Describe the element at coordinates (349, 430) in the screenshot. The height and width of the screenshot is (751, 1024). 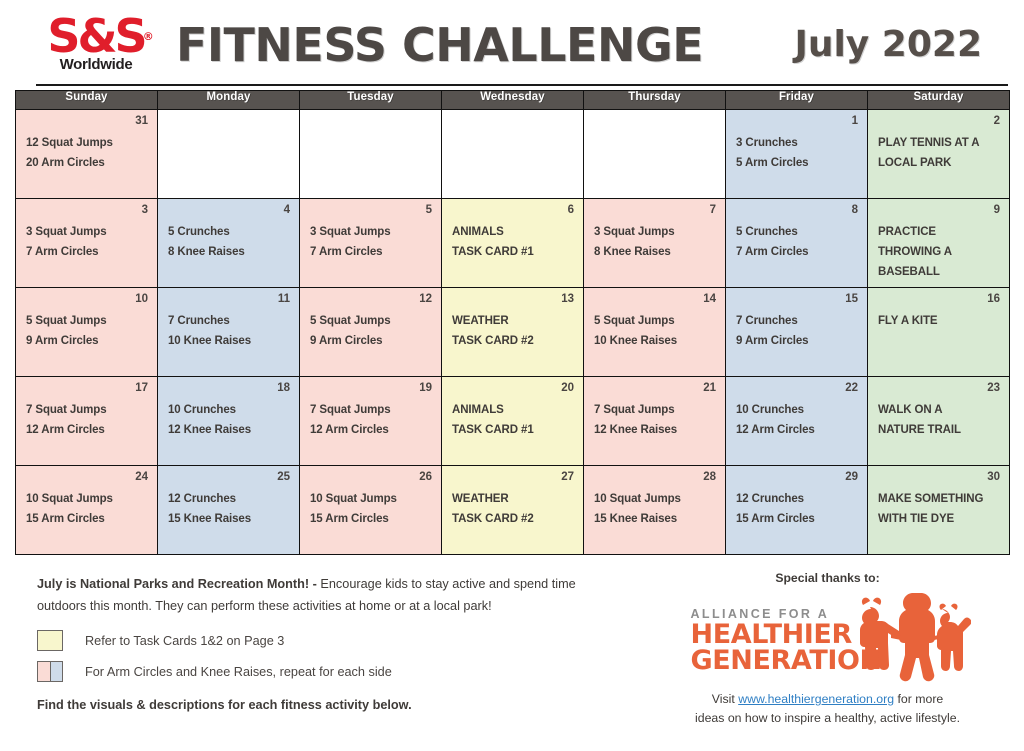
I see `activity-line: 12 Arm Circles` at that location.